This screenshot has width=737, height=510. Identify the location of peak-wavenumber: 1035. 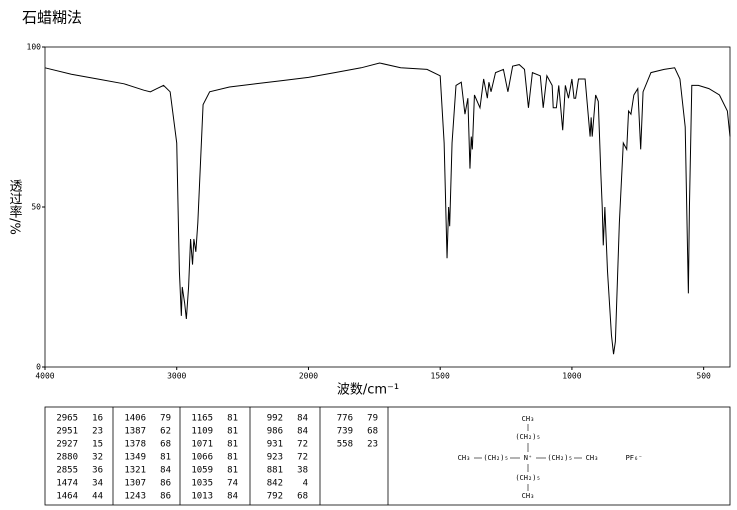
(202, 484).